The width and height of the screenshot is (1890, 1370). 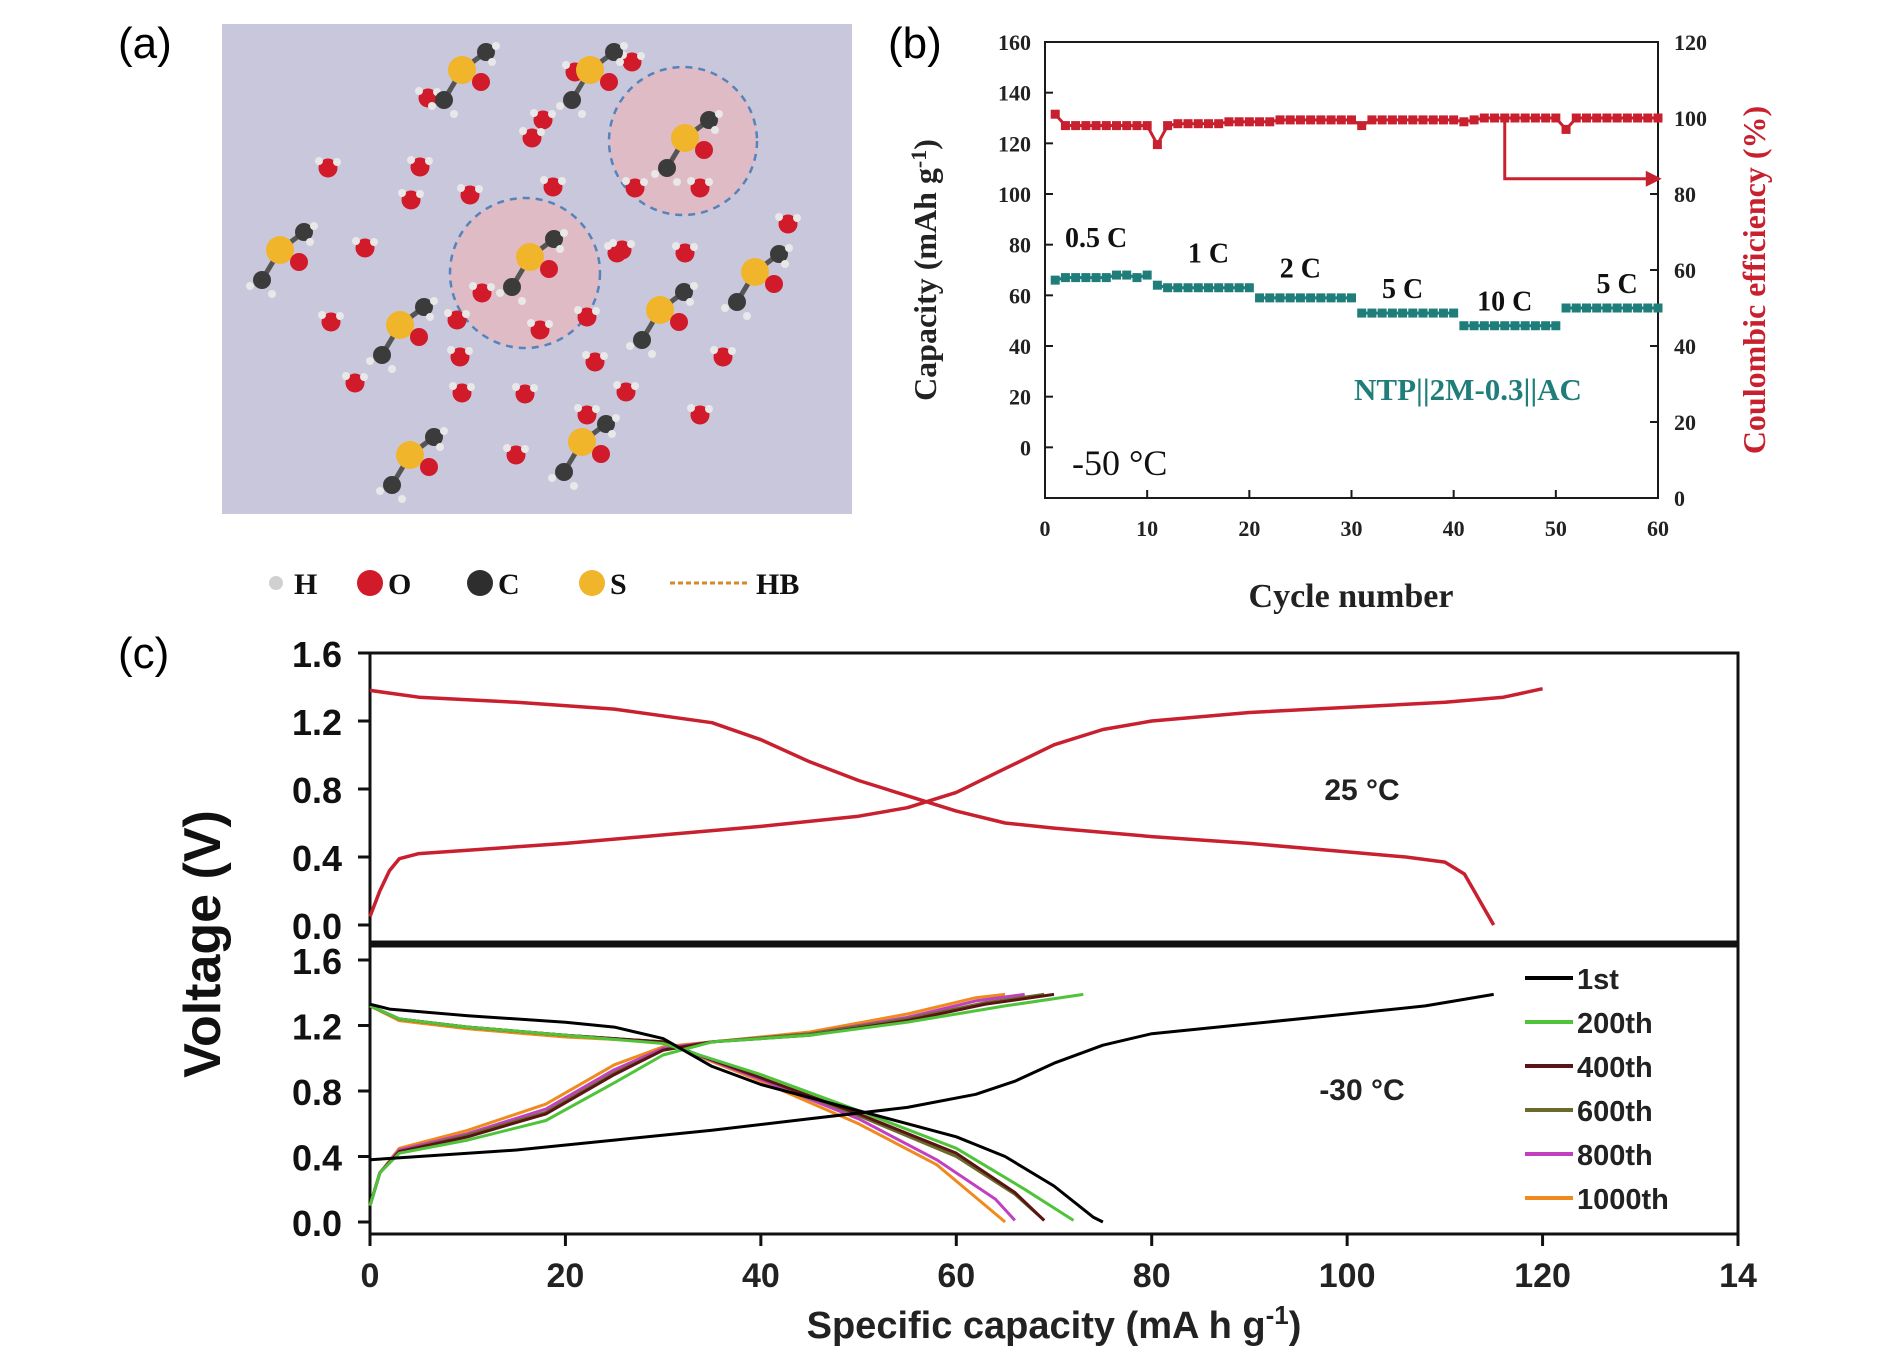 What do you see at coordinates (1020, 346) in the screenshot?
I see `chart-b-y-tick-label: 40` at bounding box center [1020, 346].